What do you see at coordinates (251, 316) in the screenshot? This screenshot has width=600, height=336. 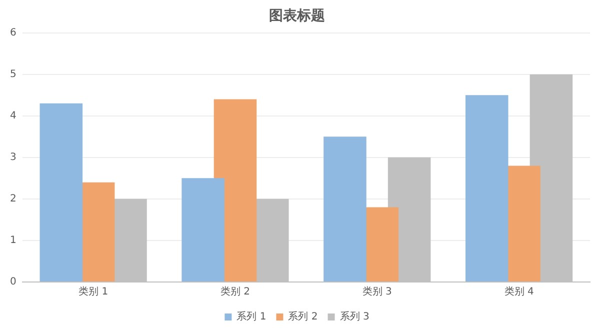 I see `legend-label: 系列 1` at bounding box center [251, 316].